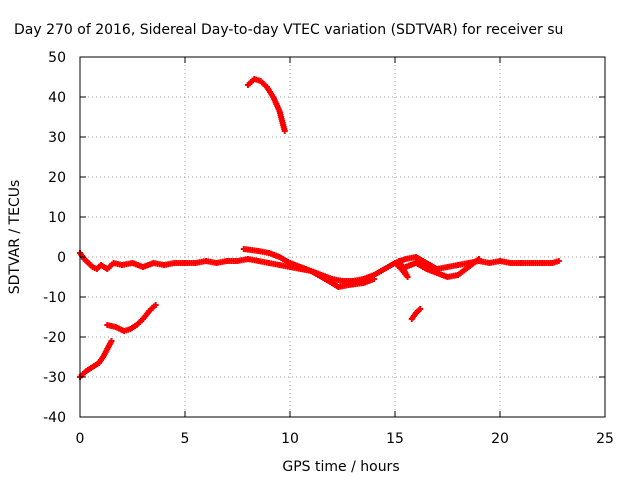  I want to click on y-tick-label: 10, so click(57, 218).